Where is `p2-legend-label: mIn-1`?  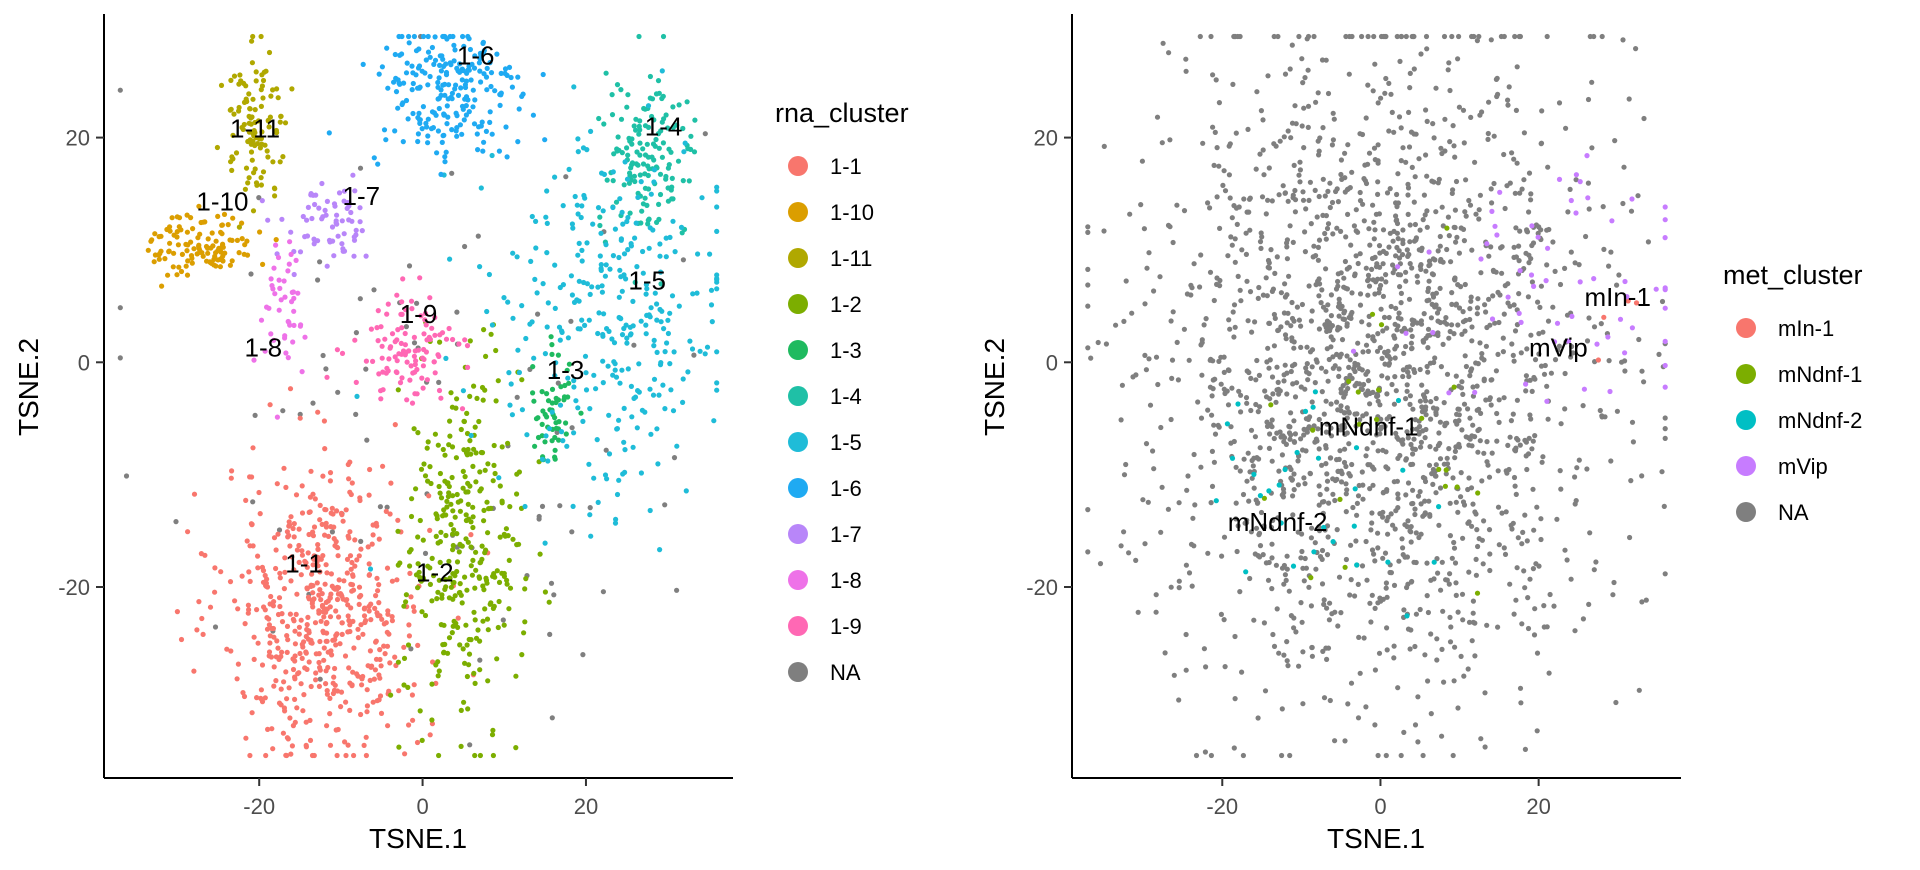
p2-legend-label: mIn-1 is located at coordinates (1806, 328).